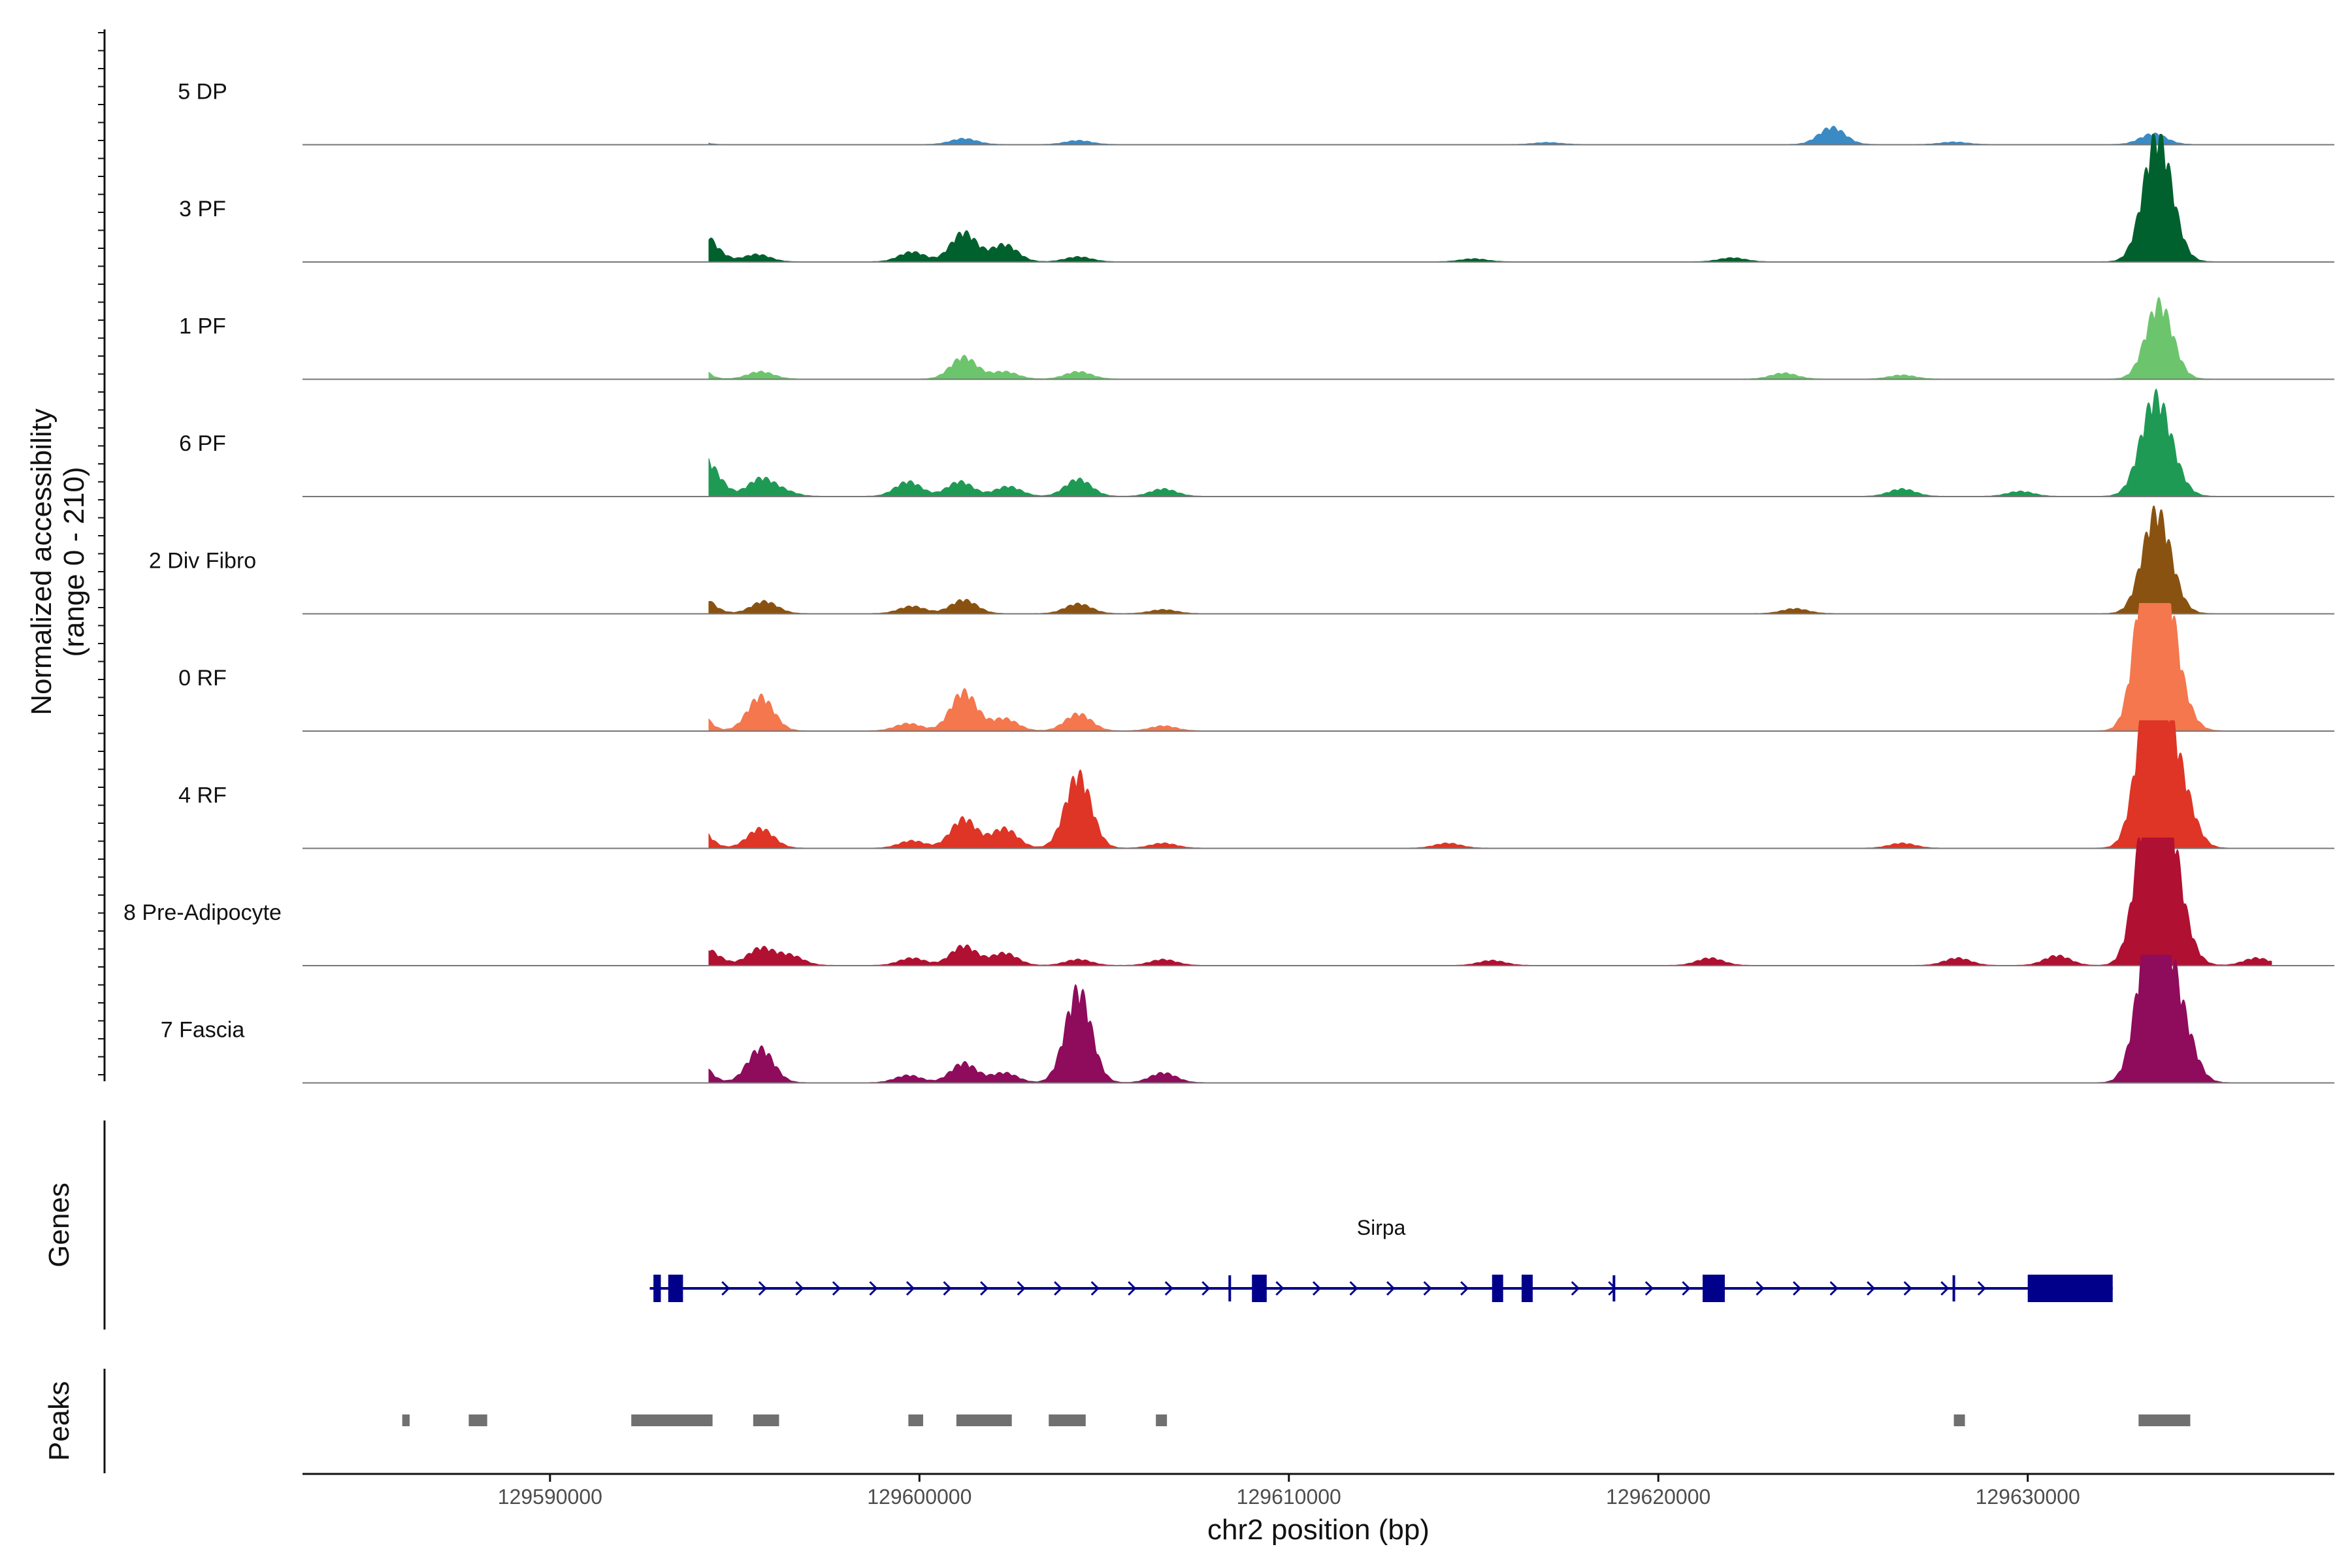 Image resolution: width=2352 pixels, height=1568 pixels. I want to click on peaks-panel-label: Peaks, so click(59, 1421).